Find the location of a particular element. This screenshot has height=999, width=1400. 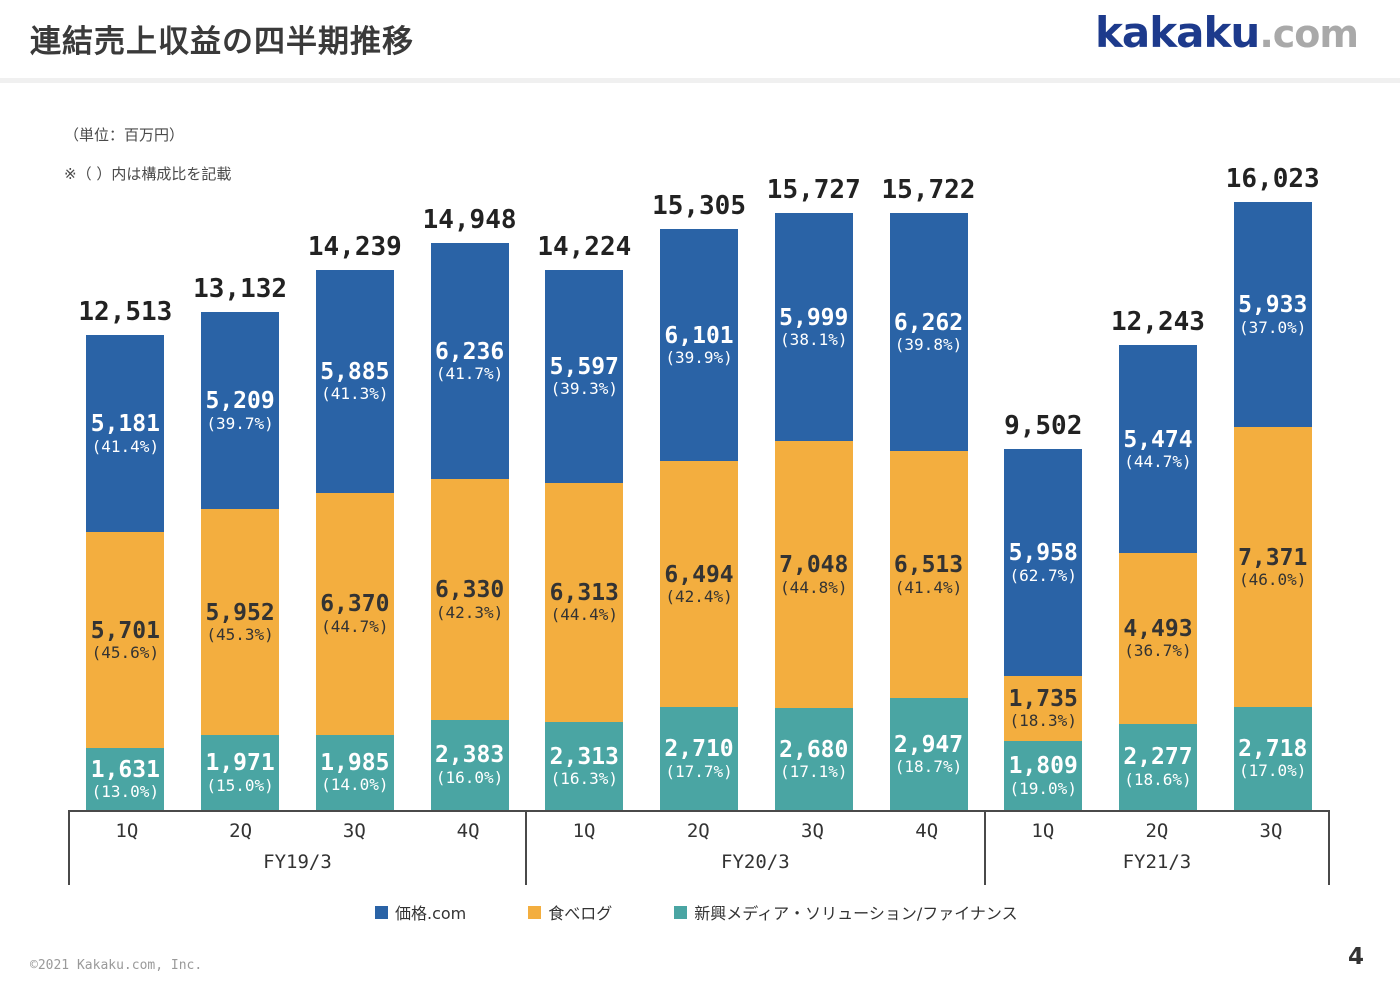

bar-segment: 2,383 (16.0%) is located at coordinates (469, 764).